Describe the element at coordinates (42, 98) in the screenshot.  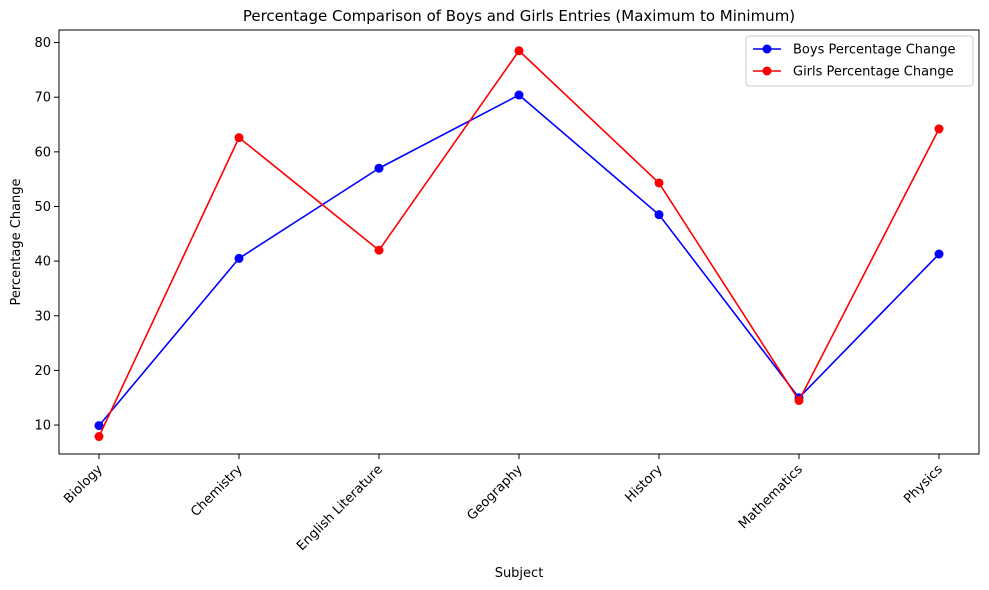
I see `y-tick-label: 70` at that location.